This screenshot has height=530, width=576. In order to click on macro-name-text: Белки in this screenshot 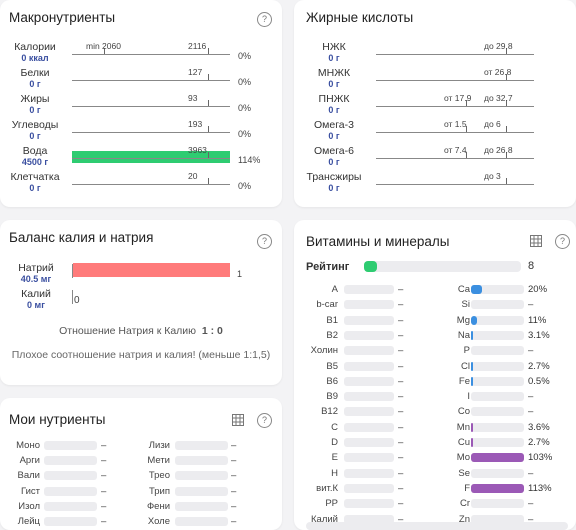, I will do `click(35, 73)`.